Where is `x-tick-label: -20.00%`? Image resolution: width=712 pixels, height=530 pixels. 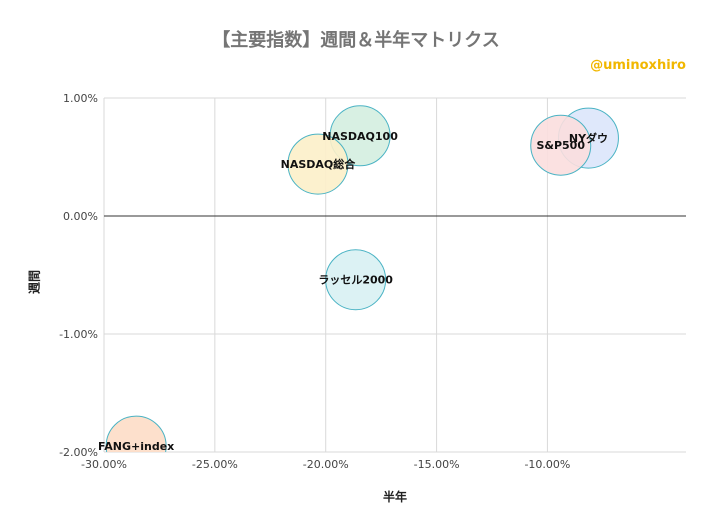
x-tick-label: -20.00% is located at coordinates (326, 464).